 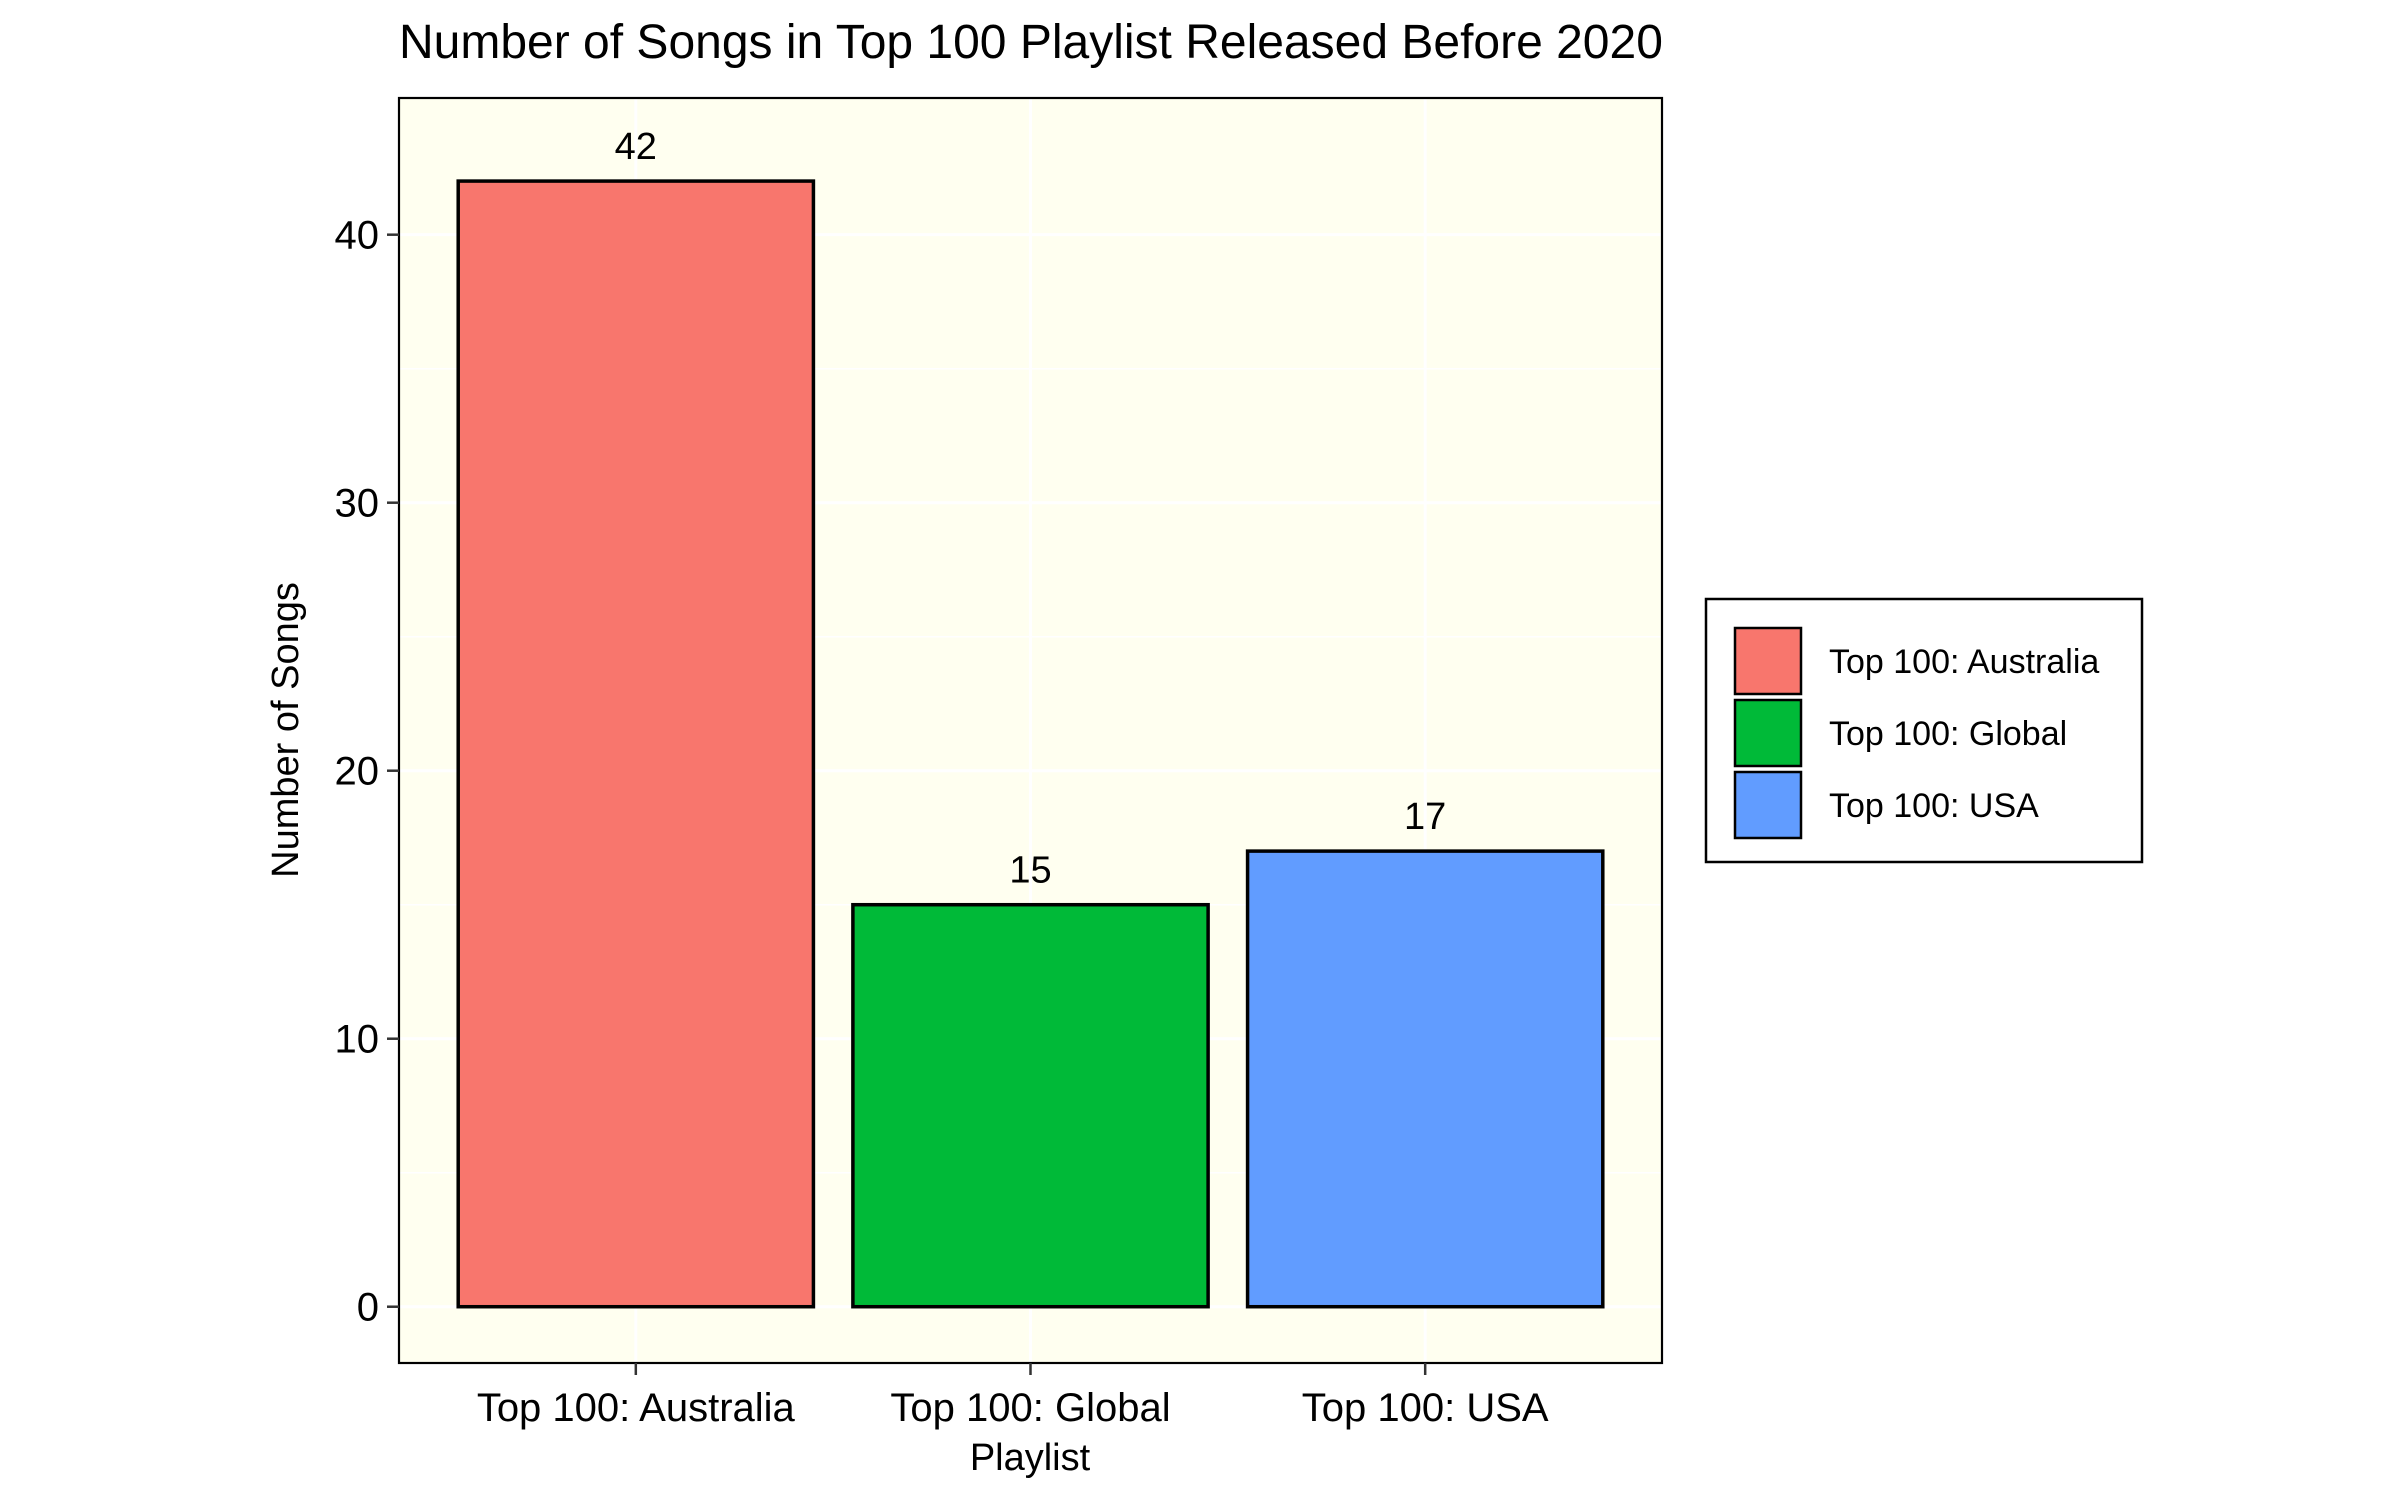 What do you see at coordinates (636, 1408) in the screenshot?
I see `x-tick-label: Top 100: Australia` at bounding box center [636, 1408].